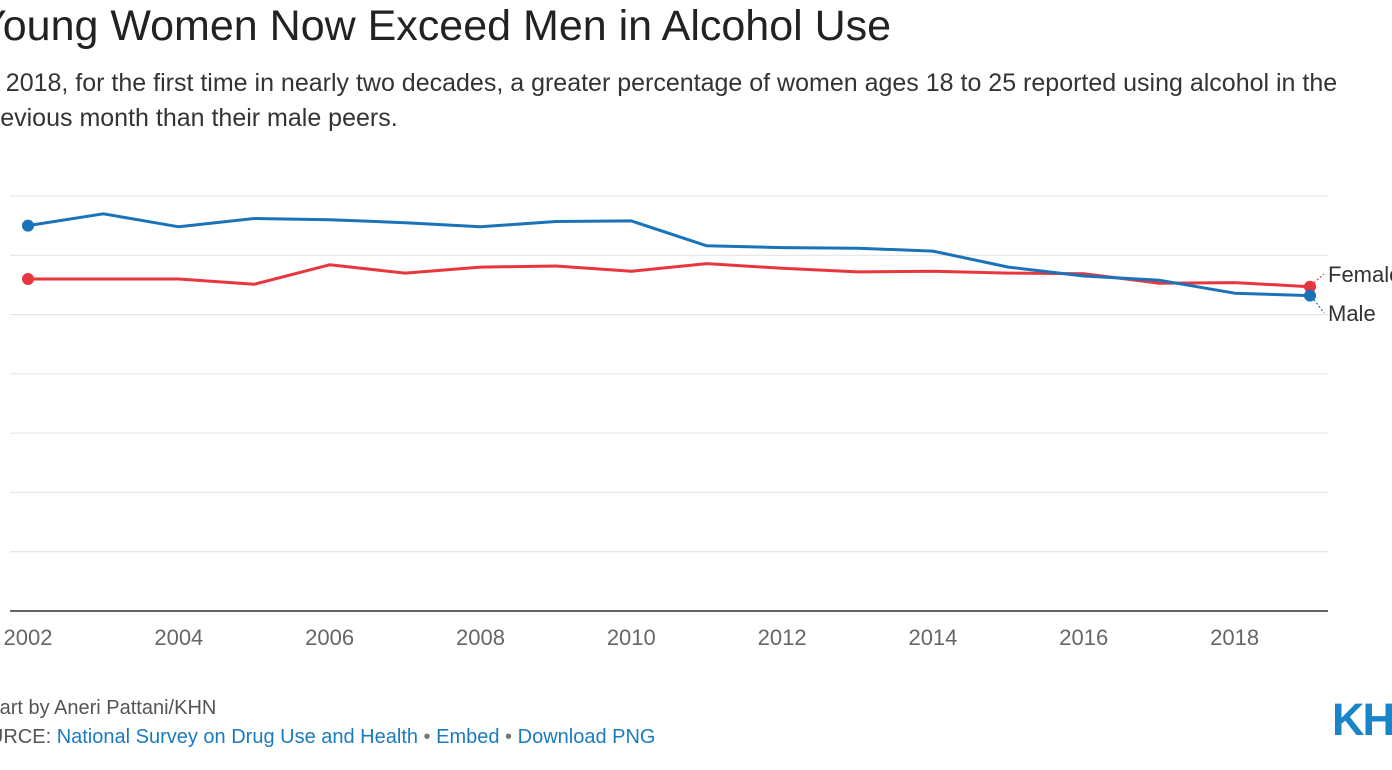 The height and width of the screenshot is (770, 1392). I want to click on series-end-point-female, so click(1310, 286).